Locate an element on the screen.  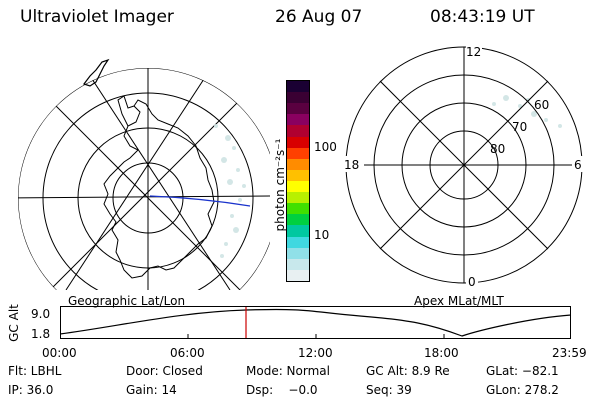
time-label: 08:43:19 UT is located at coordinates (482, 17).